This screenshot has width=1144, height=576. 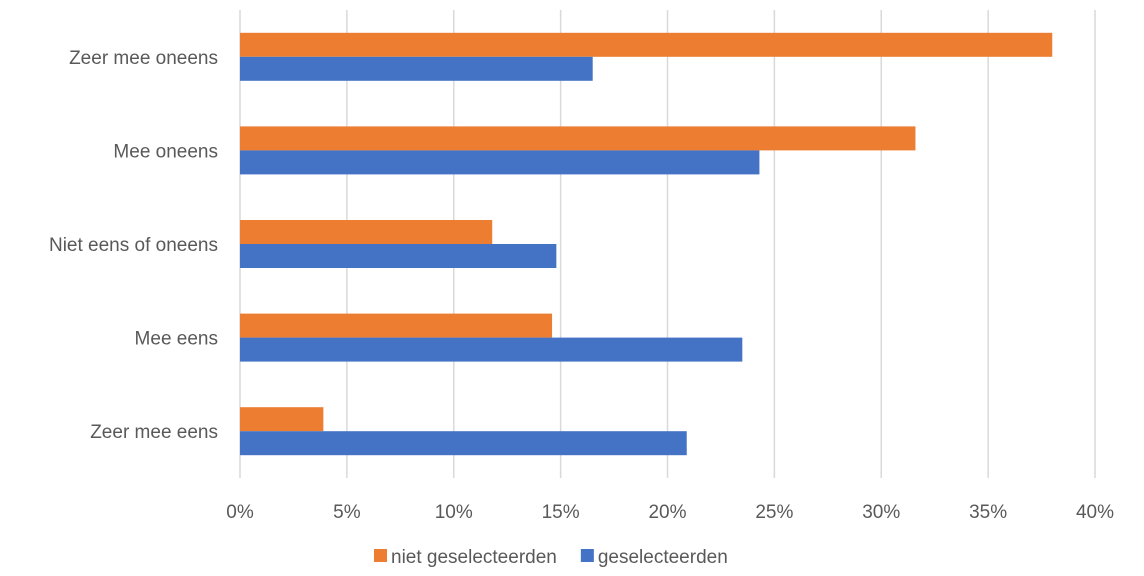 I want to click on x-tick-label: 5%, so click(x=347, y=512).